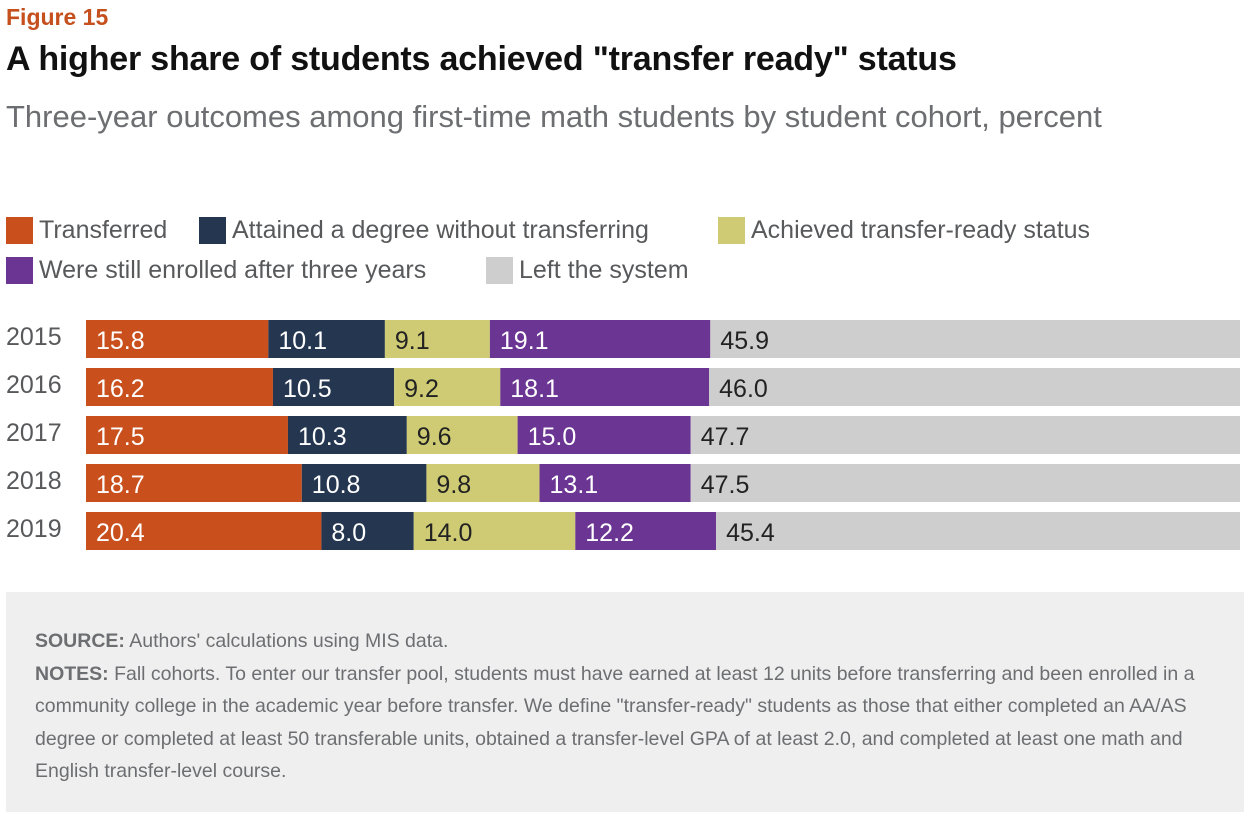 Image resolution: width=1248 pixels, height=816 pixels. I want to click on legend-item-degree: Attained a degree without transferring, so click(424, 230).